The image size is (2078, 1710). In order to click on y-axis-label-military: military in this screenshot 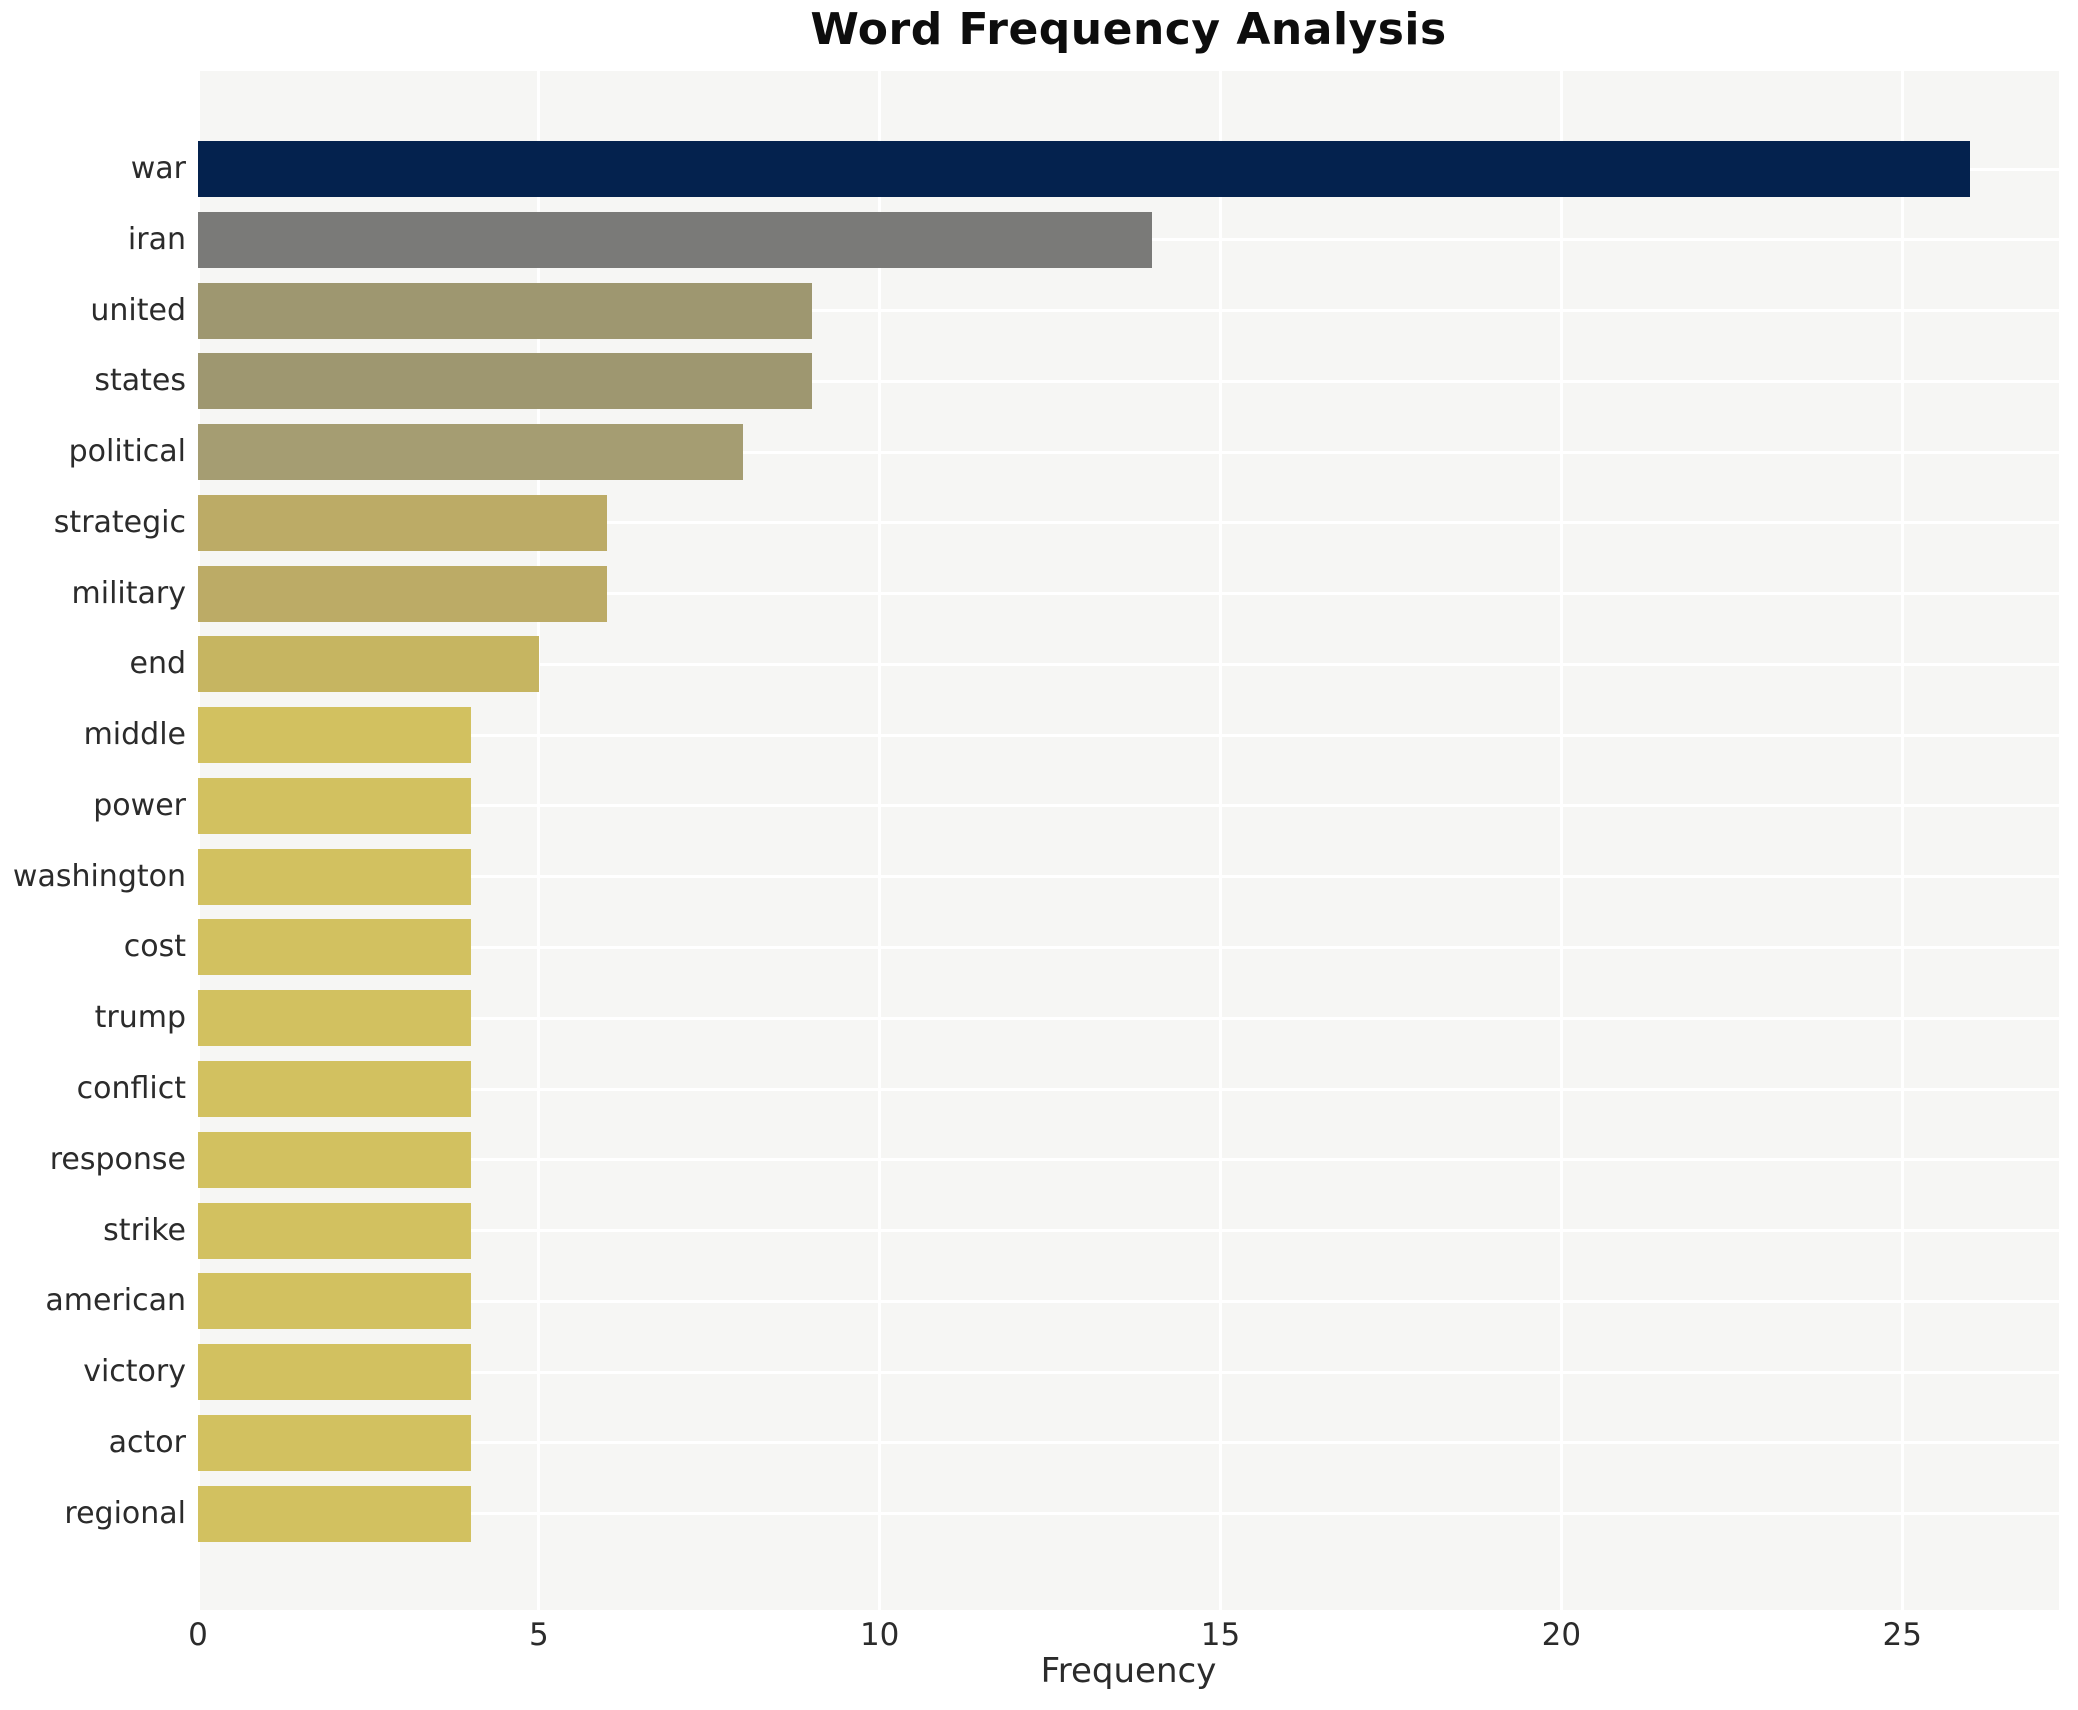, I will do `click(128, 593)`.